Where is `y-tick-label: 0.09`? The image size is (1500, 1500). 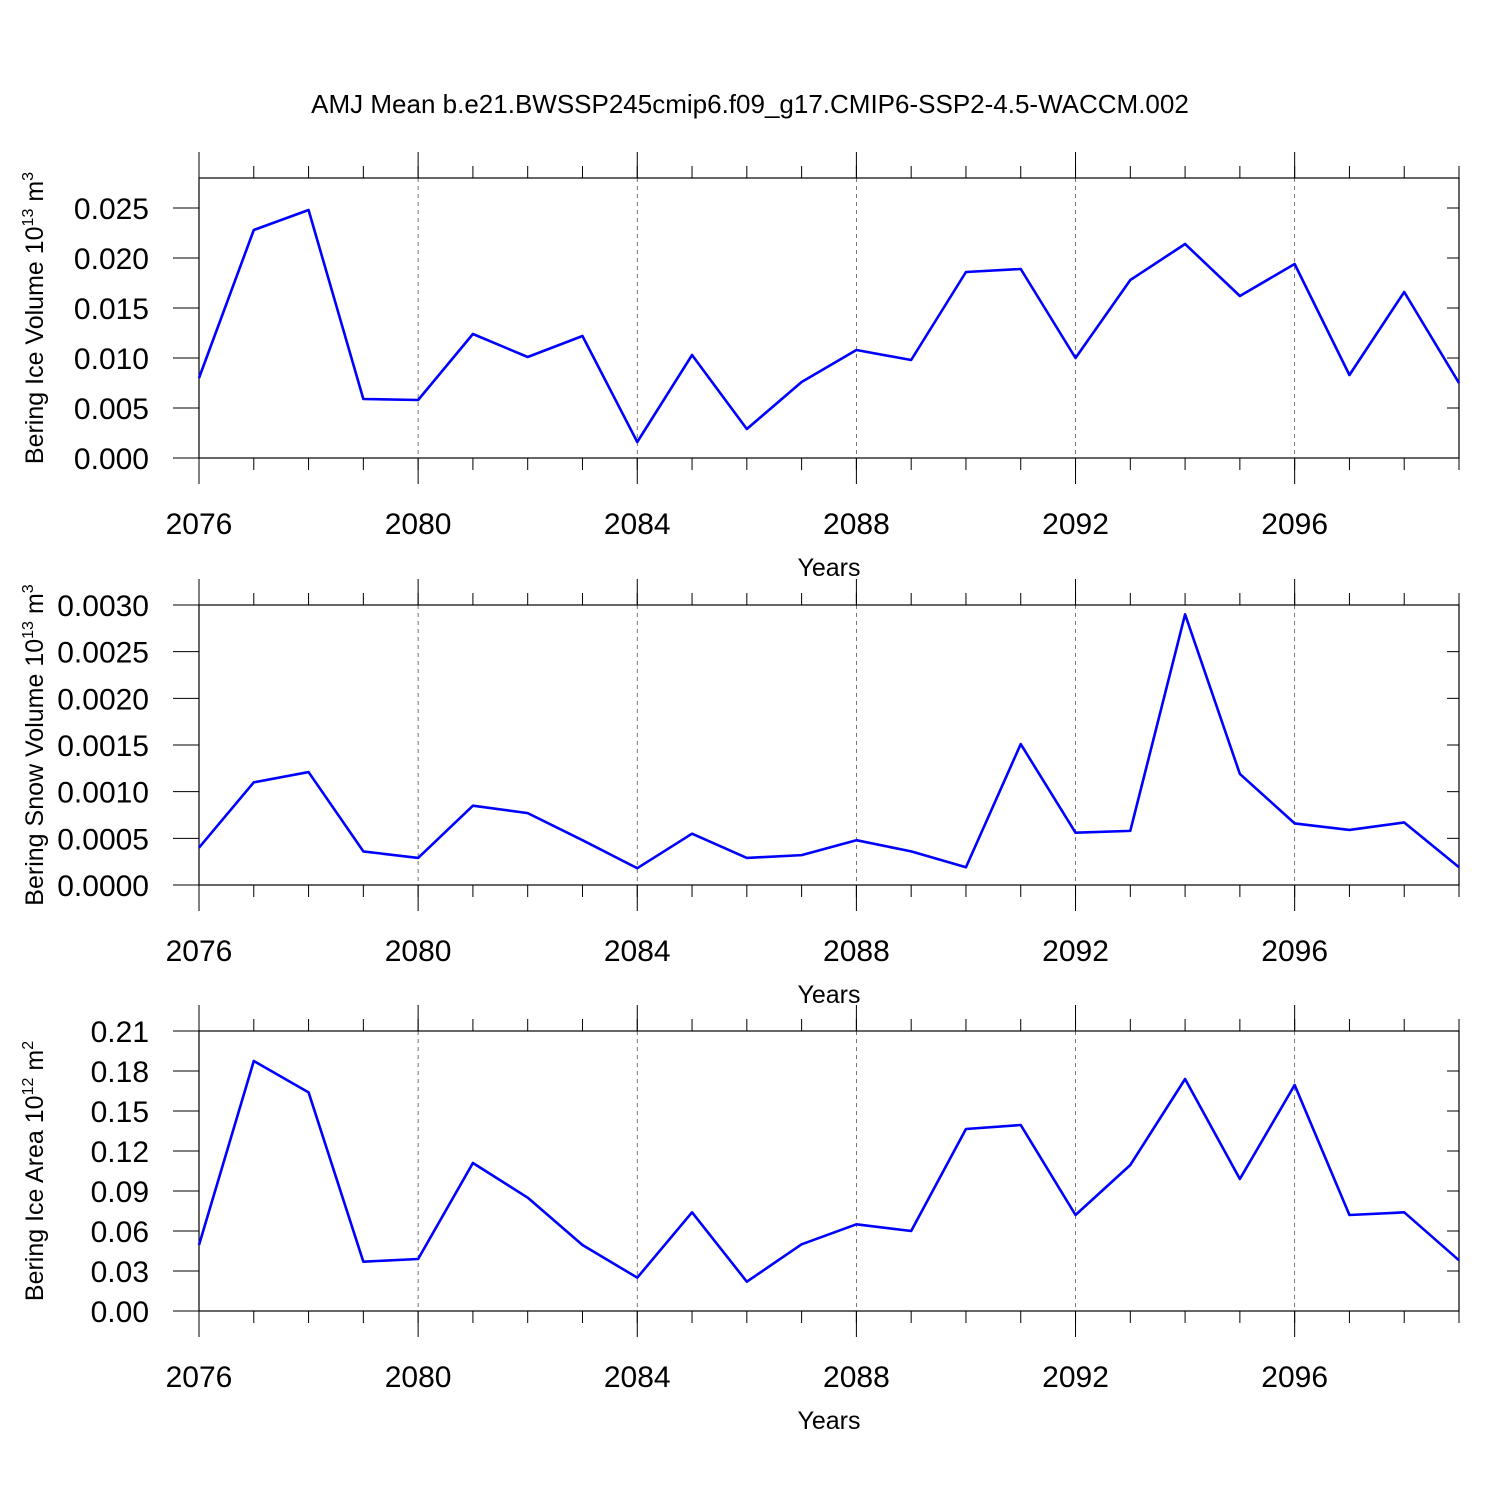 y-tick-label: 0.09 is located at coordinates (120, 1192).